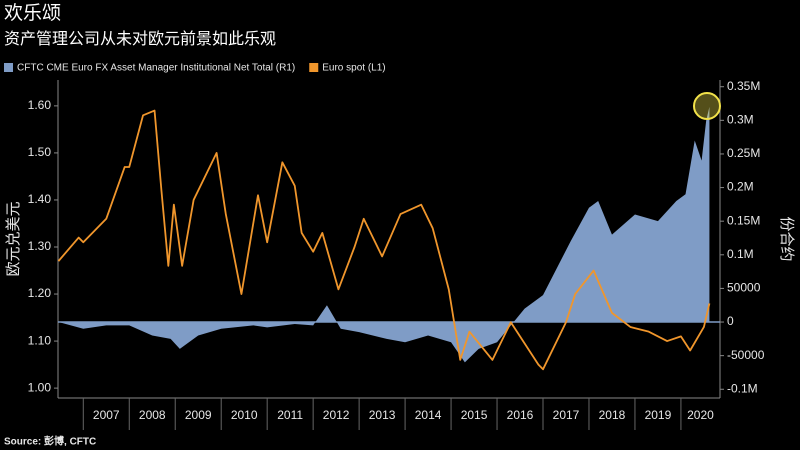  I want to click on y2-tick-label: 0, so click(730, 321).